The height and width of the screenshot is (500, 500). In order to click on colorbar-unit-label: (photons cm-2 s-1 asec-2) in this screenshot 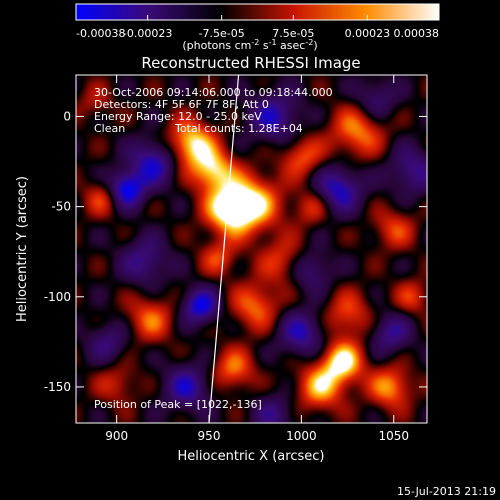, I will do `click(249, 45)`.